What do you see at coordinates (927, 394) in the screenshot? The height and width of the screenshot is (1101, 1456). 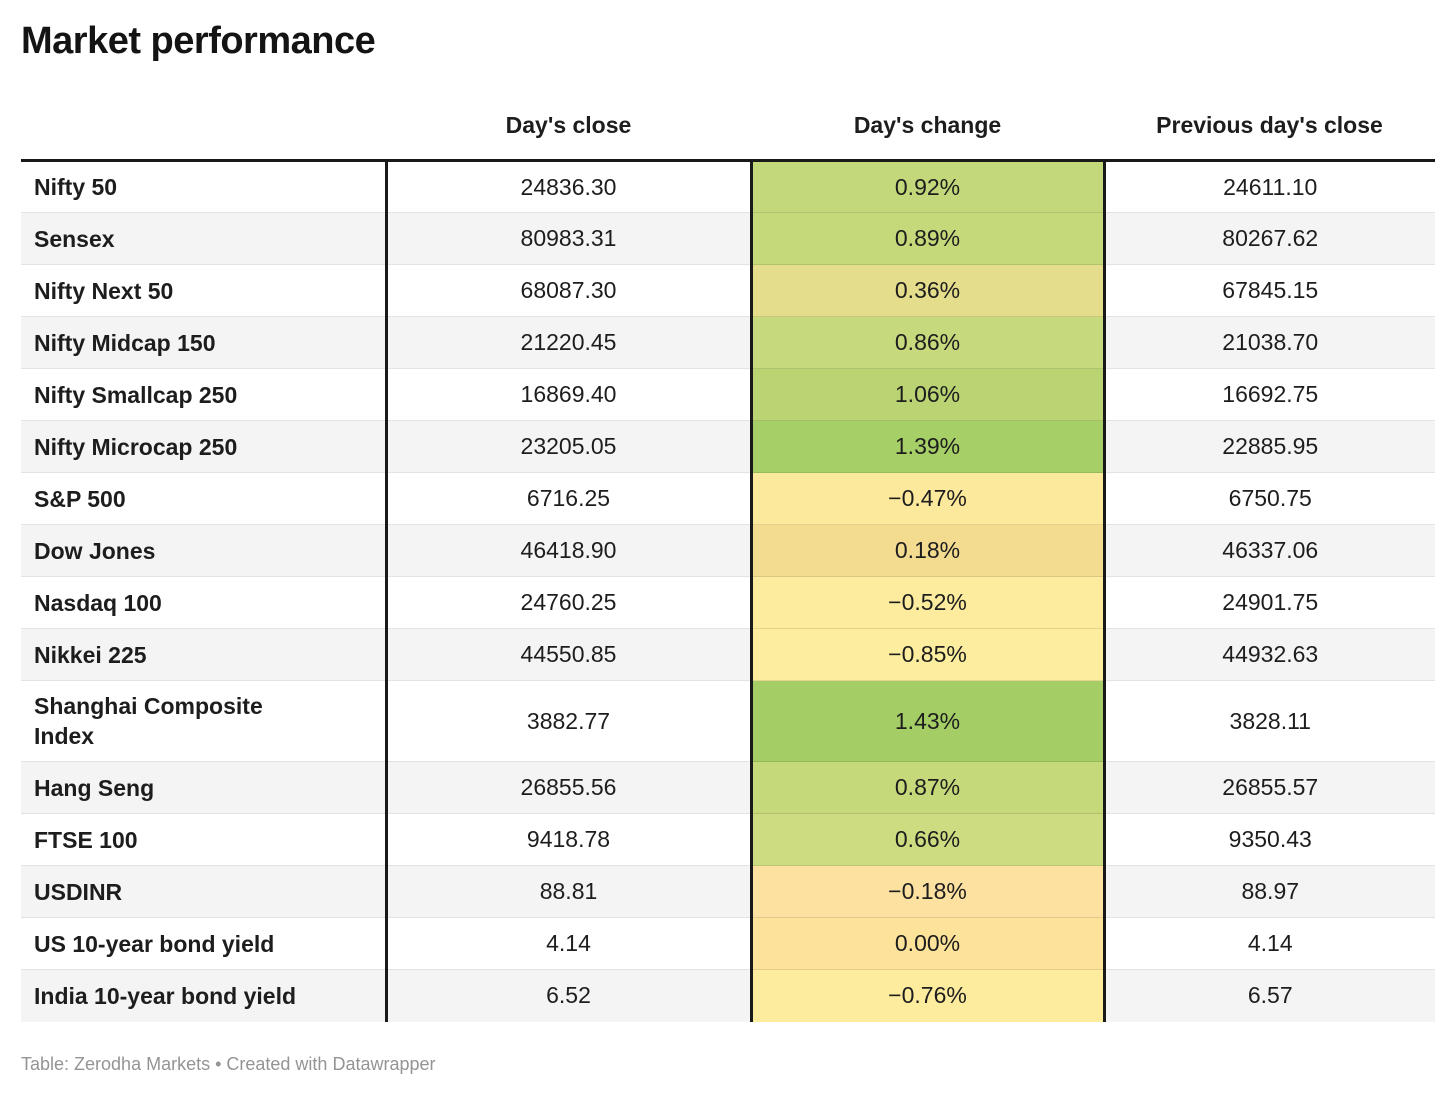 I see `cell-days-change: 1.06%` at bounding box center [927, 394].